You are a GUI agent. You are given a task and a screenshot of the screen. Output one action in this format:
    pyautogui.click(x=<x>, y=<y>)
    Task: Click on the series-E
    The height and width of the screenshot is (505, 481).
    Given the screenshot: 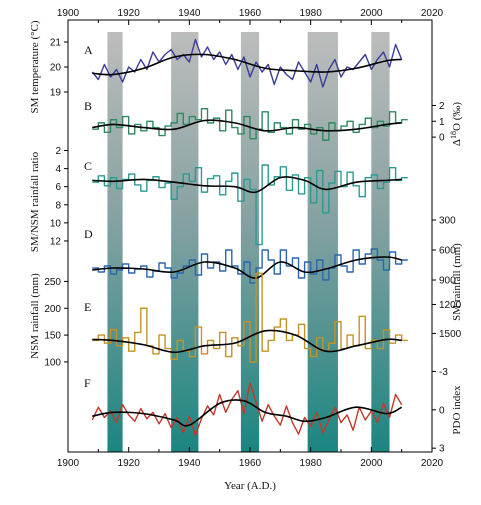 What is the action you would take?
    pyautogui.click(x=250, y=317)
    